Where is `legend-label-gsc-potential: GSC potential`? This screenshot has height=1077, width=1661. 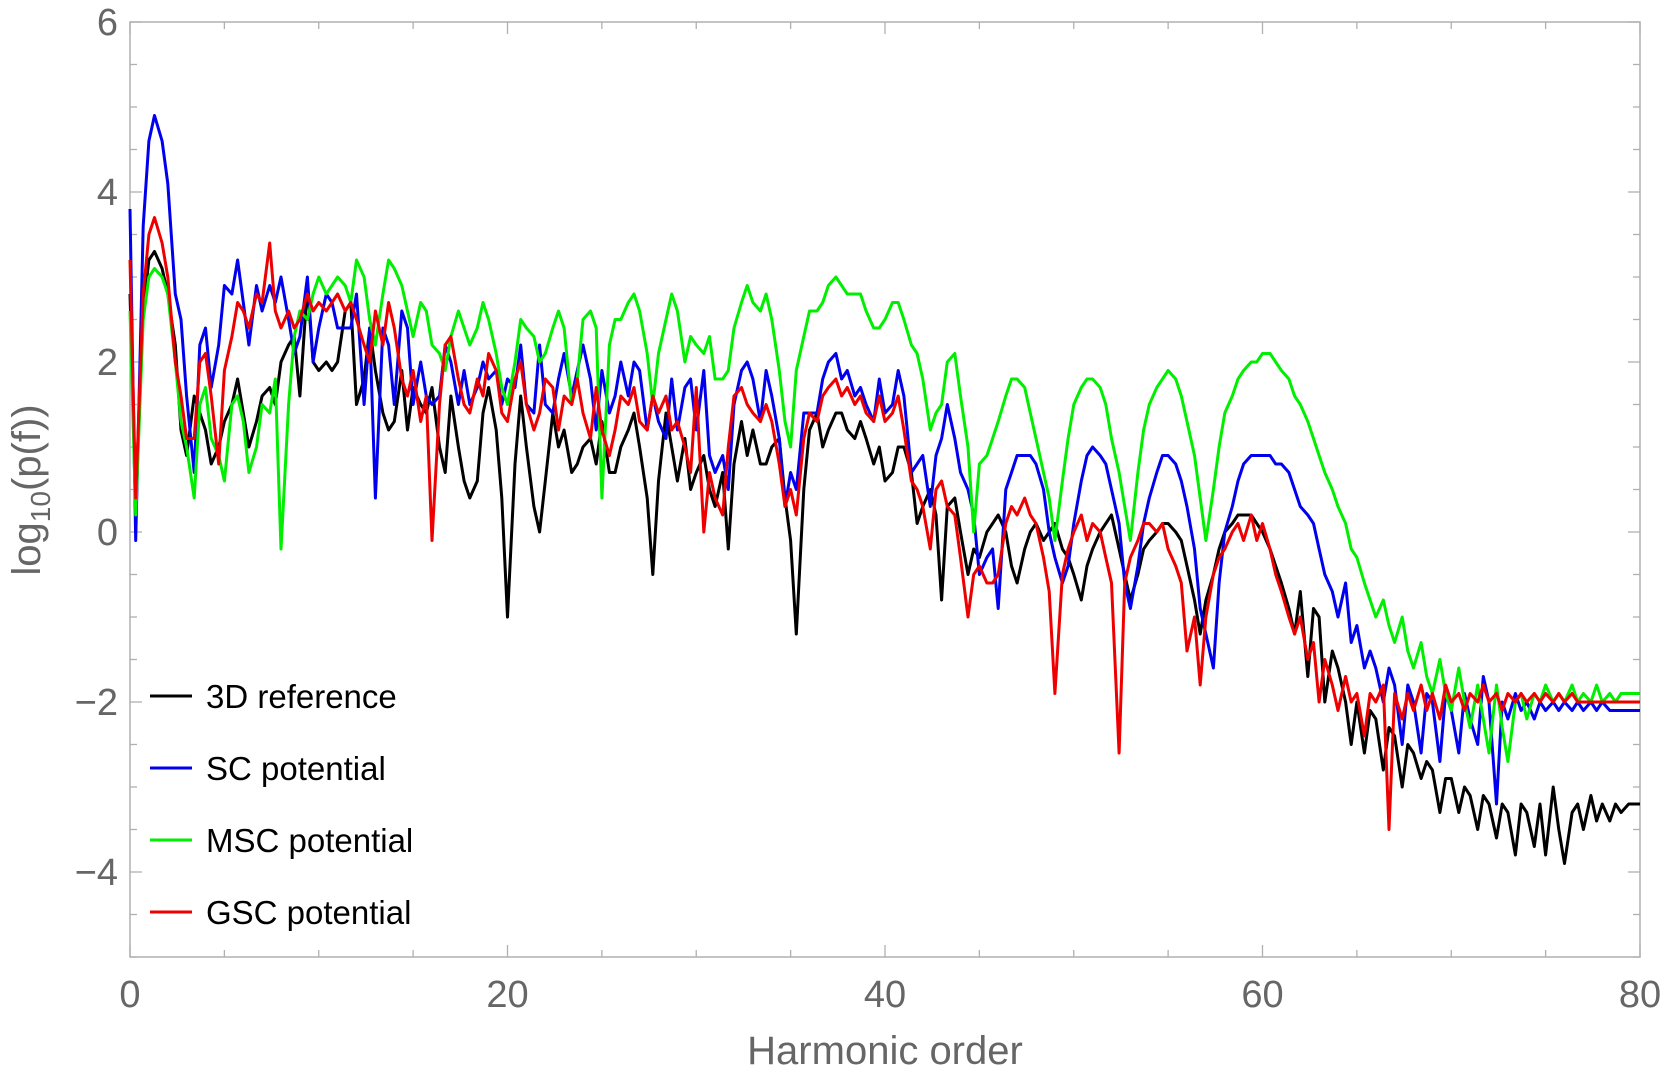 legend-label-gsc-potential: GSC potential is located at coordinates (308, 912).